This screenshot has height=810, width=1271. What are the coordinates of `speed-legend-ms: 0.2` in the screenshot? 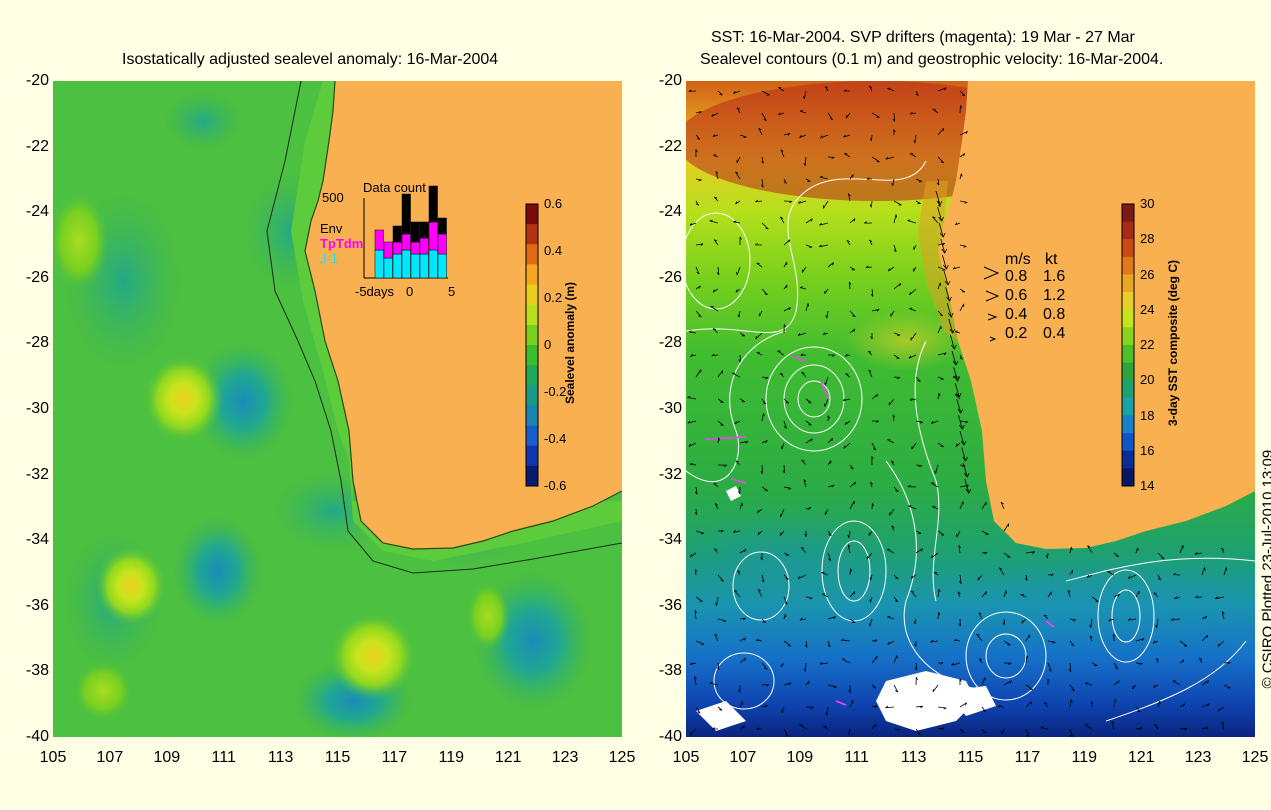 It's located at (1016, 333).